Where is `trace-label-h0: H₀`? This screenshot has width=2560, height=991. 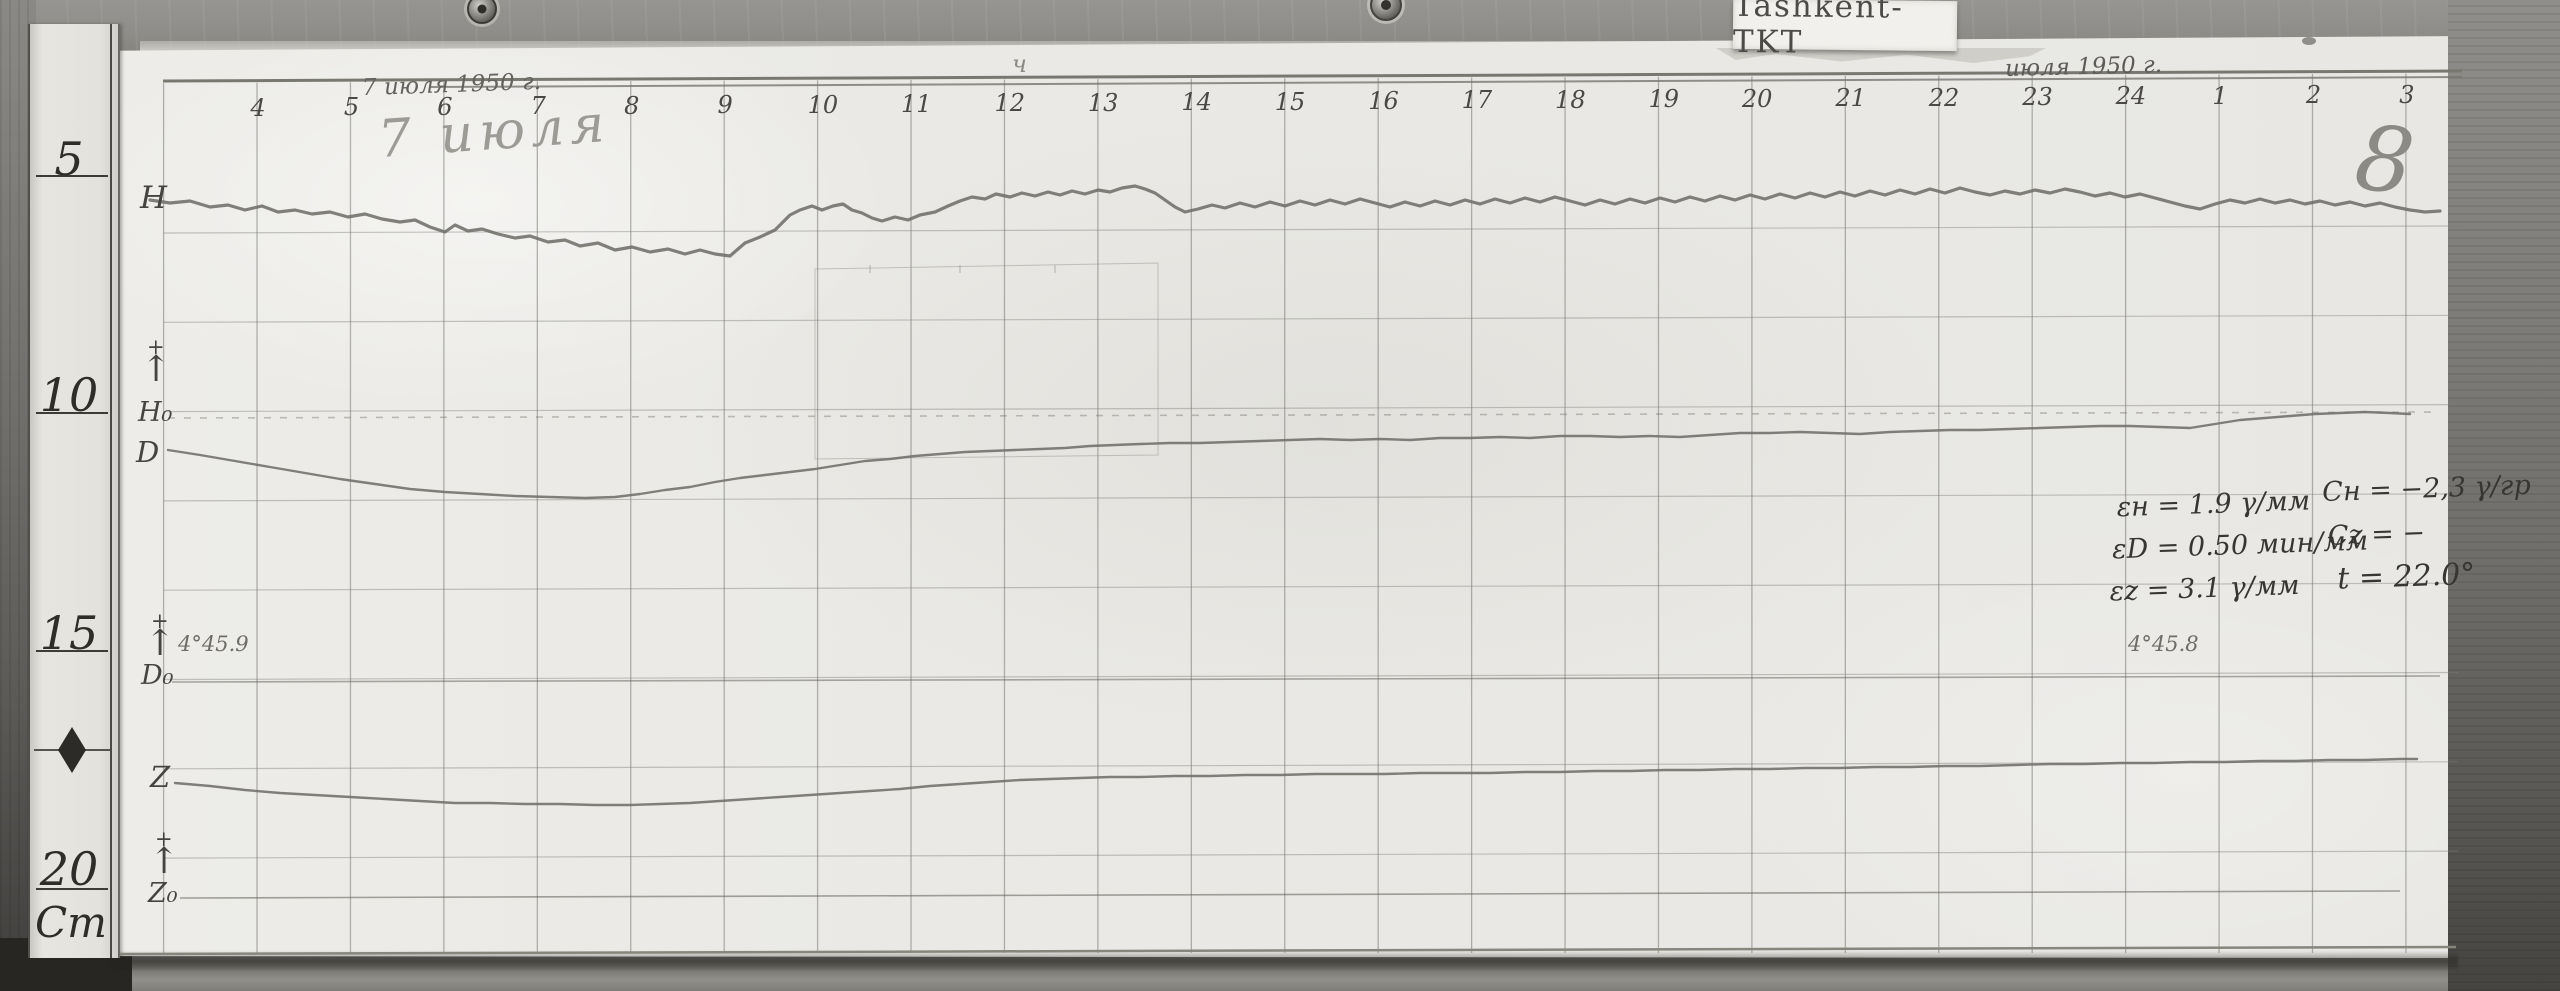 trace-label-h0: H₀ is located at coordinates (155, 412).